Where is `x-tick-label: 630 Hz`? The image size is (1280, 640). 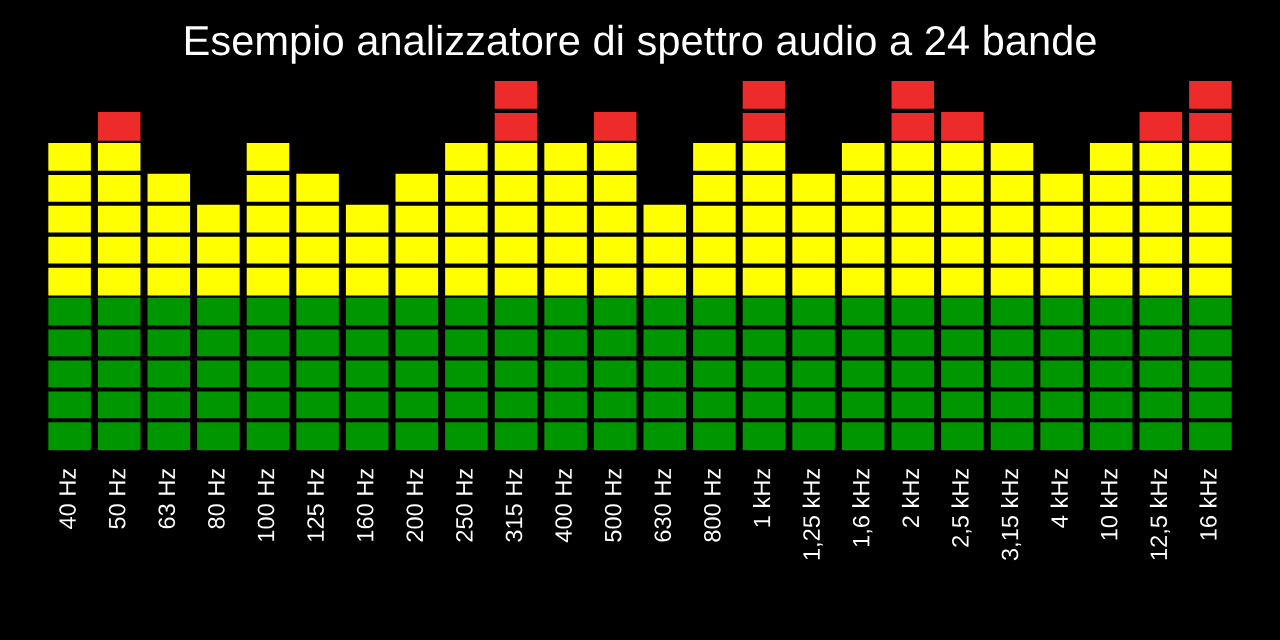 x-tick-label: 630 Hz is located at coordinates (663, 505).